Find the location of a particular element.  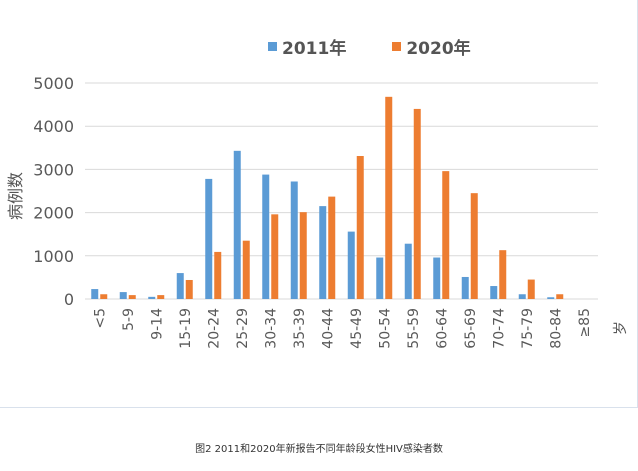

x-tick-label-16: 80-84 is located at coordinates (556, 328).